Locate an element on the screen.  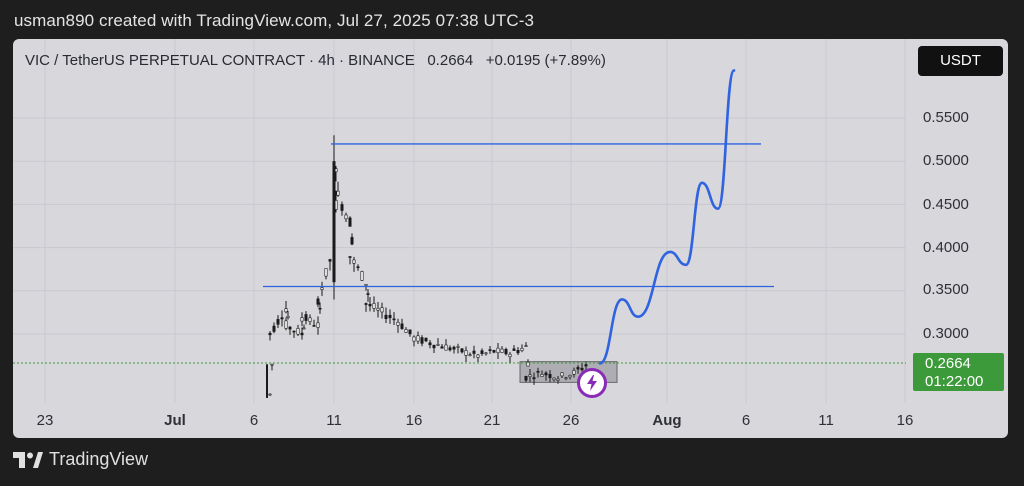
y-tick-label: 0.5000 is located at coordinates (946, 160).